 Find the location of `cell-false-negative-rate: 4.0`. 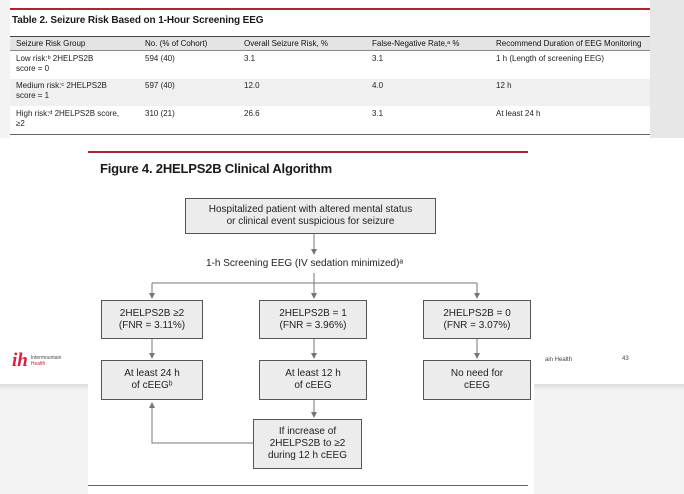

cell-false-negative-rate: 4.0 is located at coordinates (378, 85).